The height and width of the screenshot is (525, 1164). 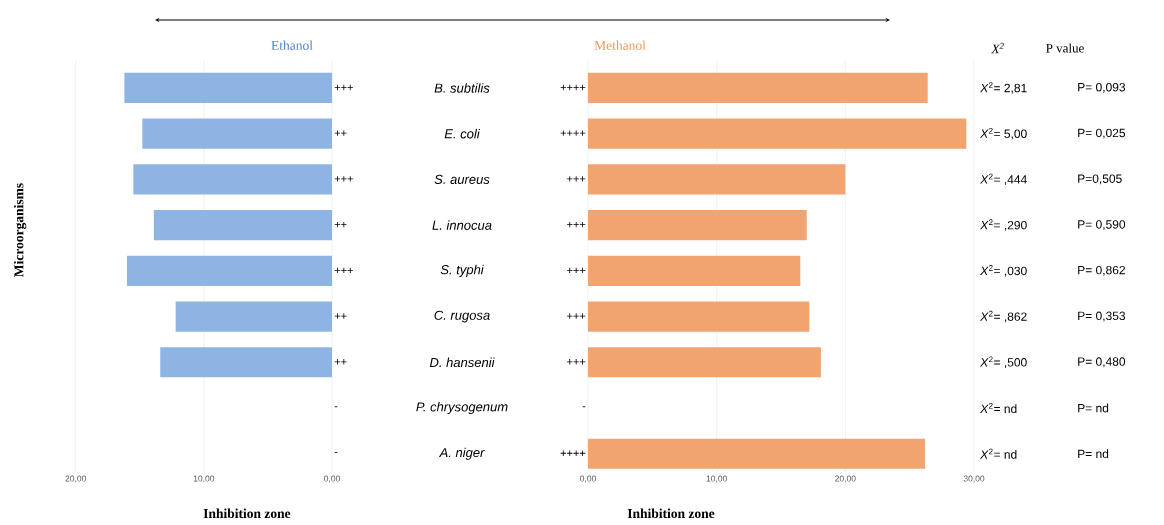 I want to click on text: P value, so click(x=1065, y=48).